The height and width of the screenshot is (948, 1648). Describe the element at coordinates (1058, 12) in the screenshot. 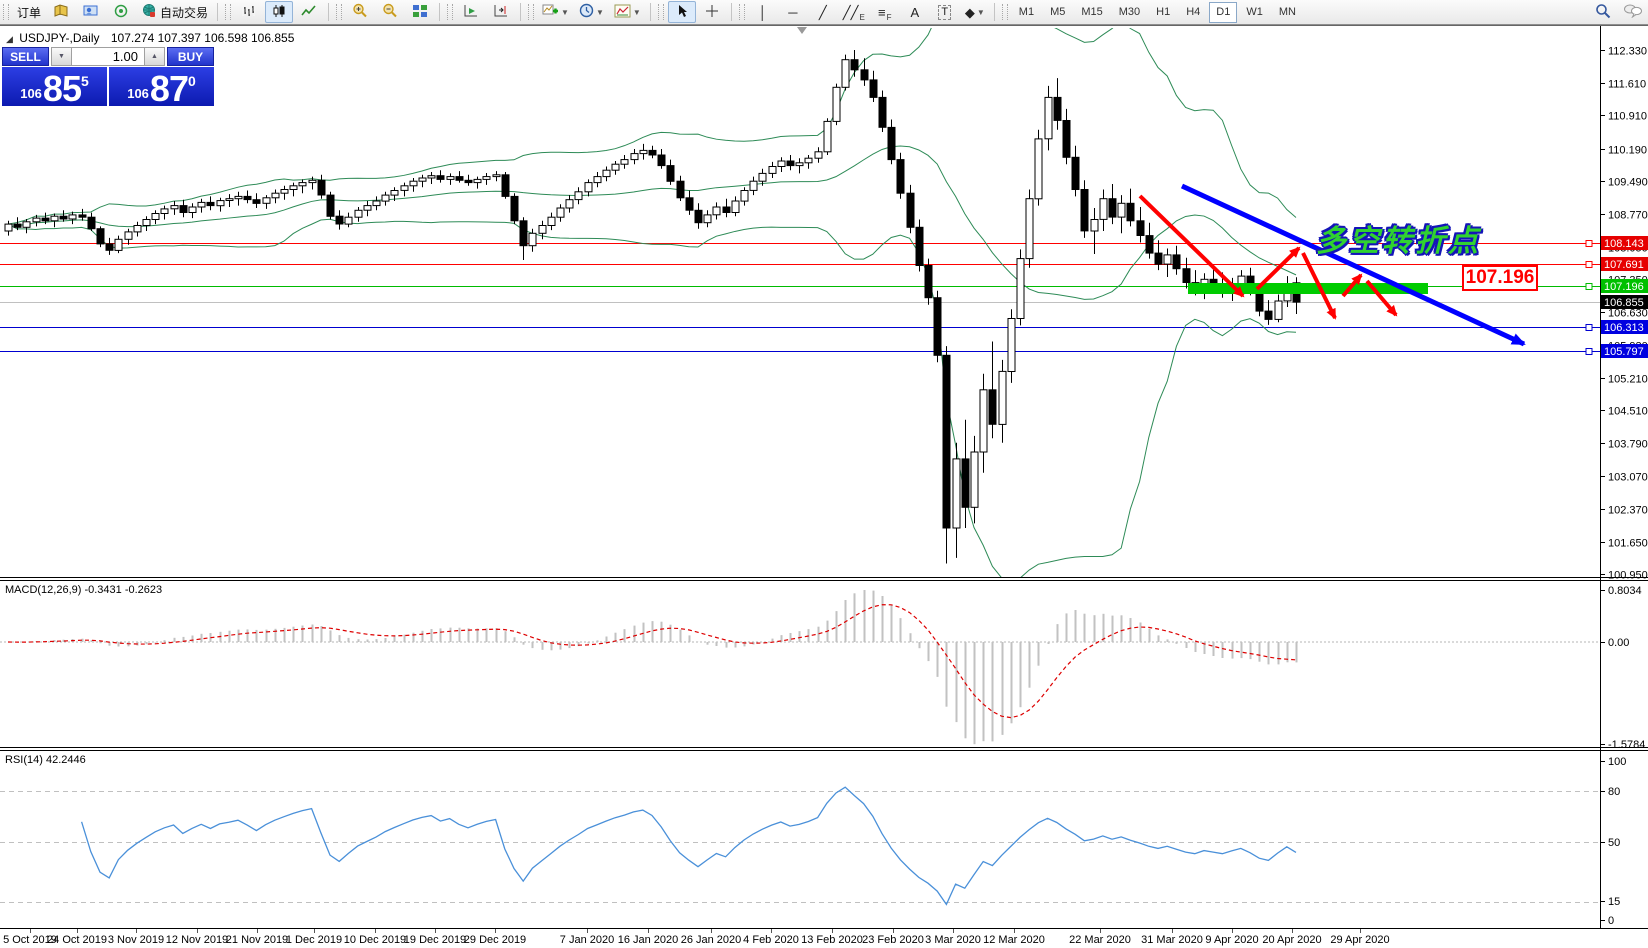

I see `timeframe-m5-button: M5` at that location.